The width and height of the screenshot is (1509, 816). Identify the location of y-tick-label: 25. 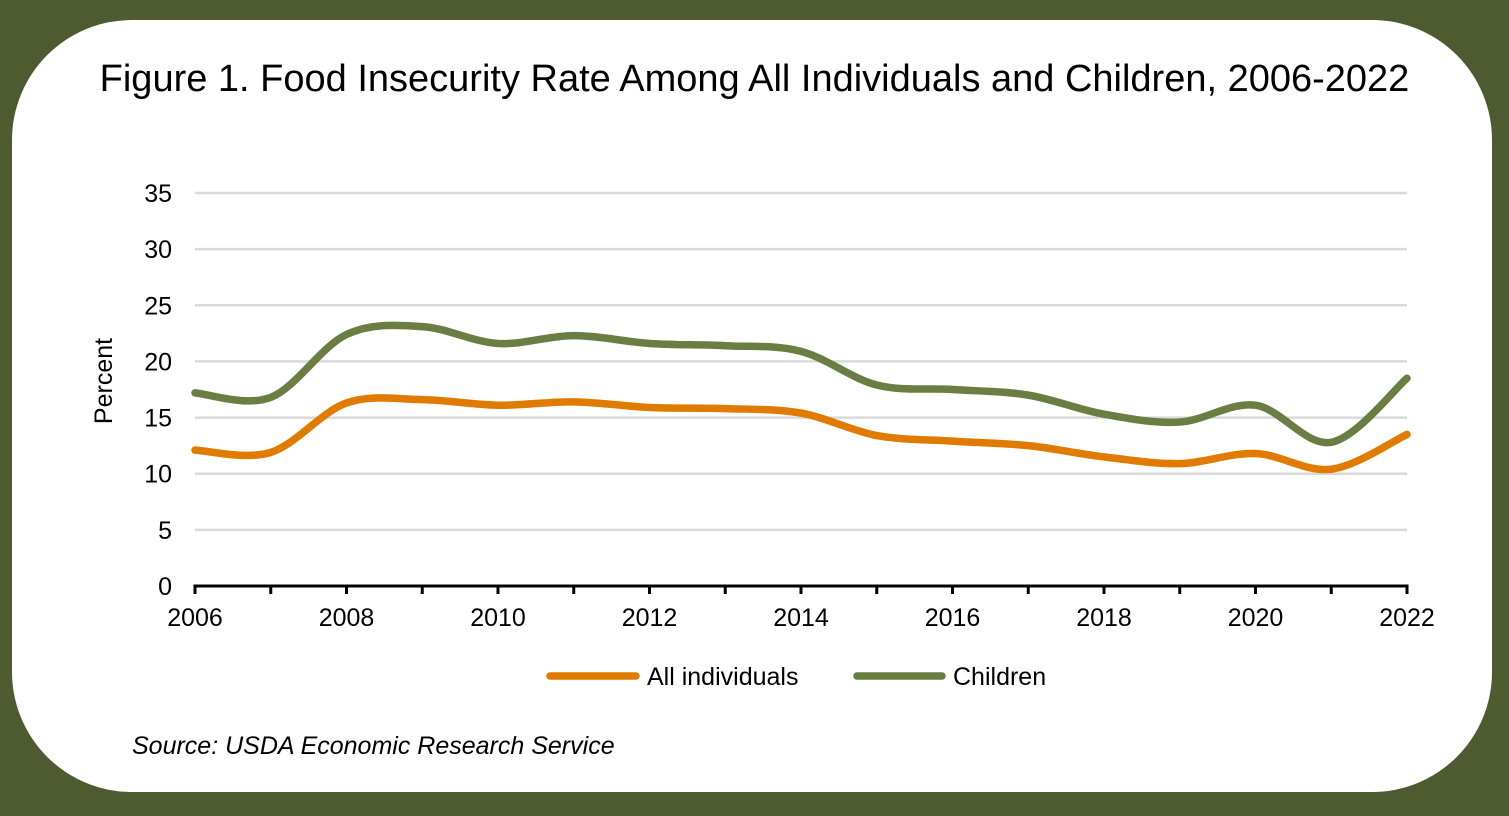
(158, 306).